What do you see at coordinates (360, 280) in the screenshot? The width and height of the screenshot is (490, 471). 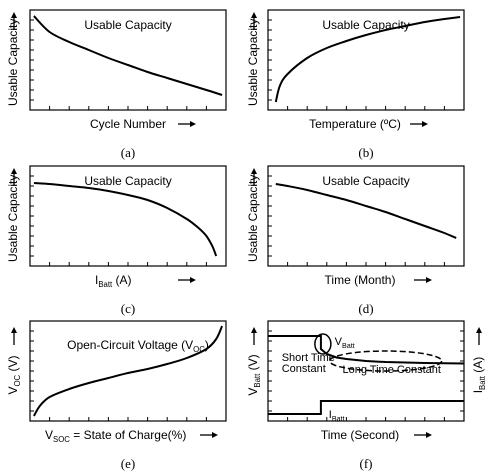 I see `x-axis-label: Time (Month)` at bounding box center [360, 280].